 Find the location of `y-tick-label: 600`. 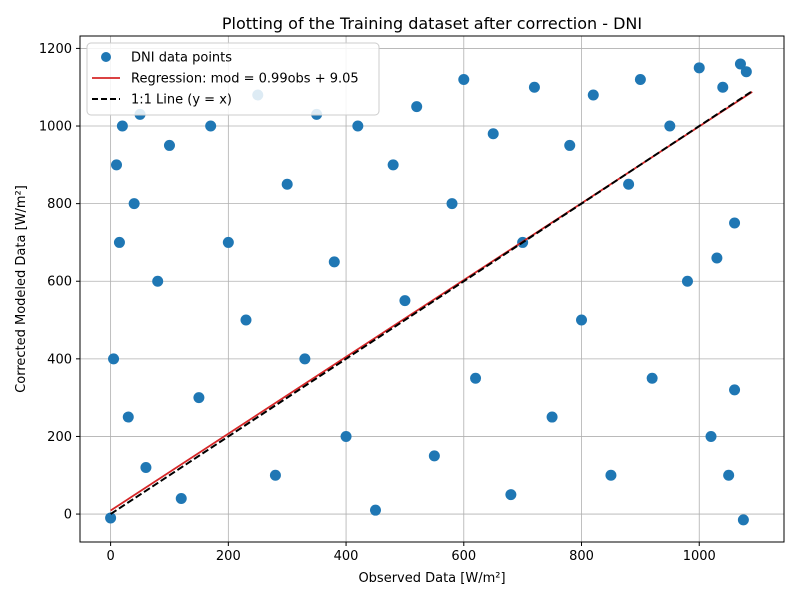

y-tick-label: 600 is located at coordinates (59, 282).